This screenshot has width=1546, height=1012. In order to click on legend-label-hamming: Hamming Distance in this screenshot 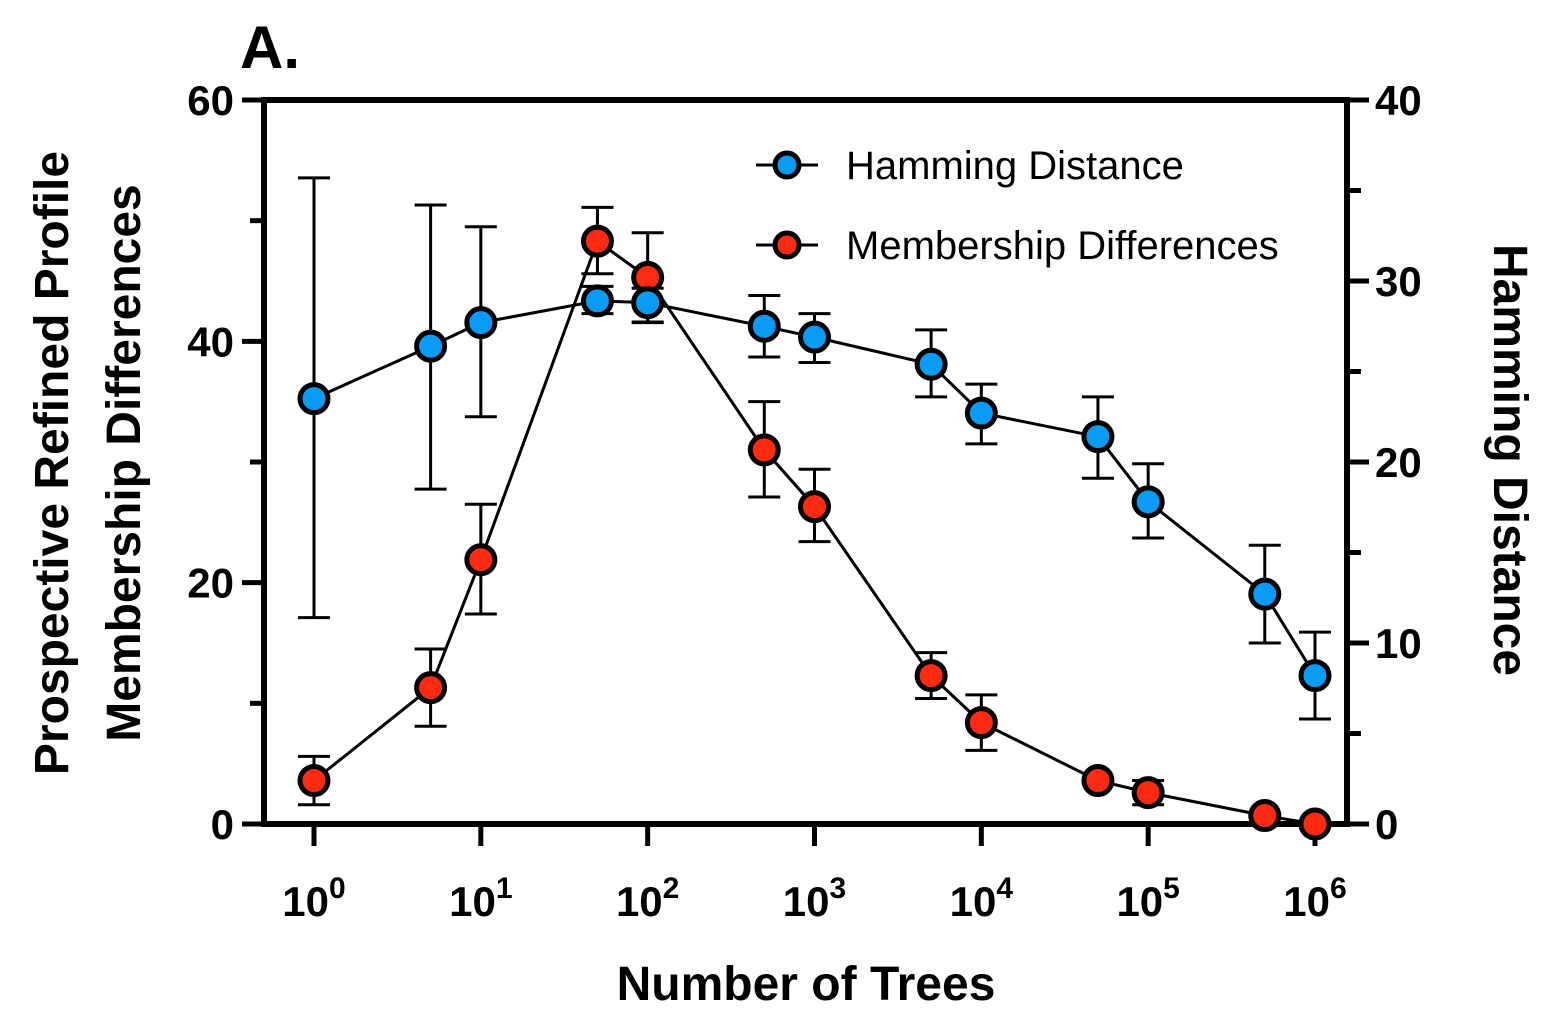, I will do `click(1015, 166)`.